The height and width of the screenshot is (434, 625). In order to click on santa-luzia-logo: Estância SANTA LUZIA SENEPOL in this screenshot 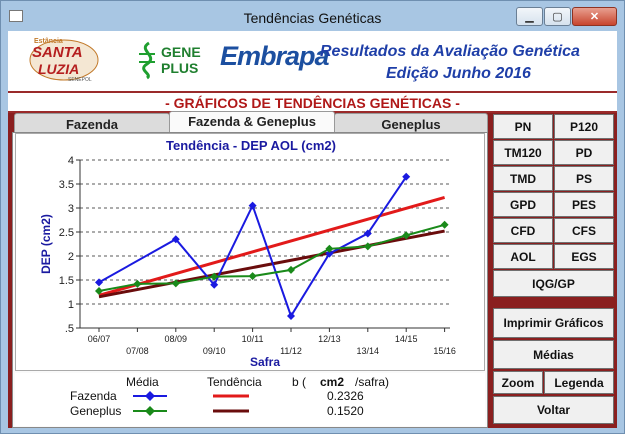, I will do `click(64, 62)`.